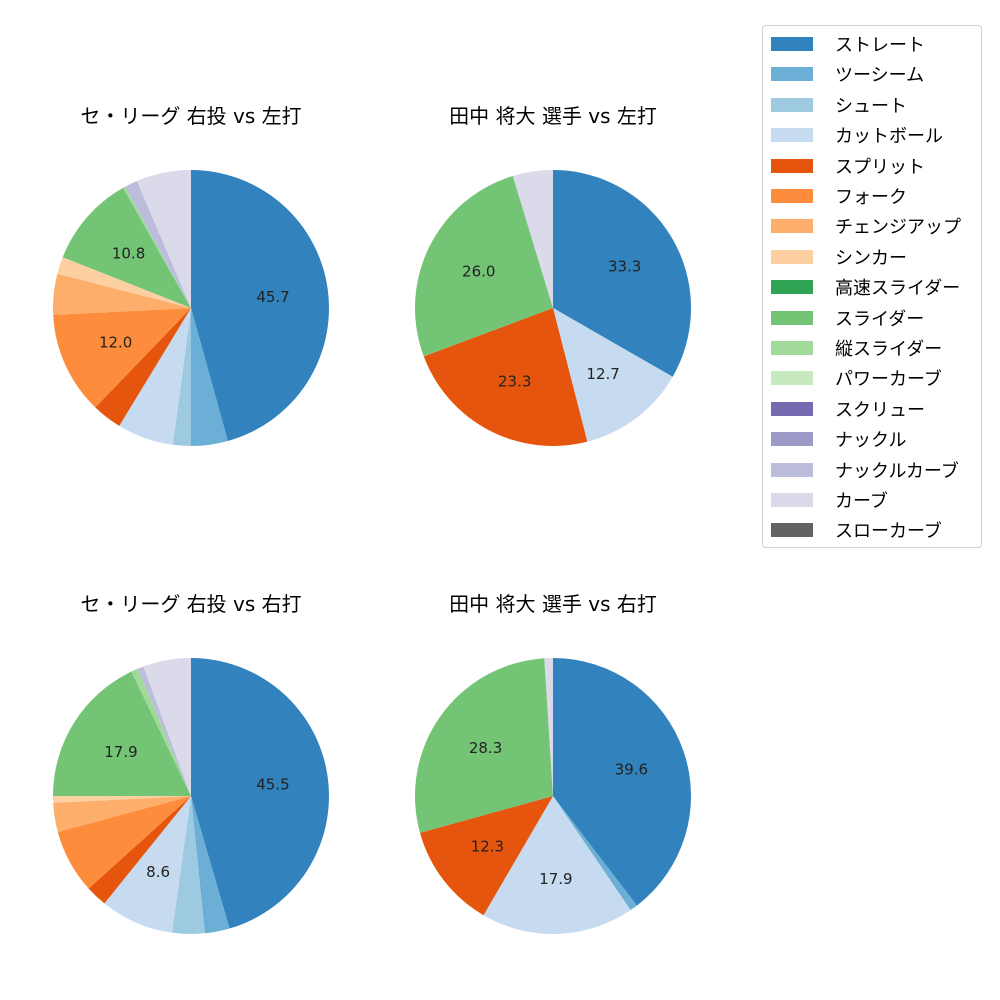 Image resolution: width=1000 pixels, height=1000 pixels. I want to click on slice-value-label: 45.5, so click(272, 784).